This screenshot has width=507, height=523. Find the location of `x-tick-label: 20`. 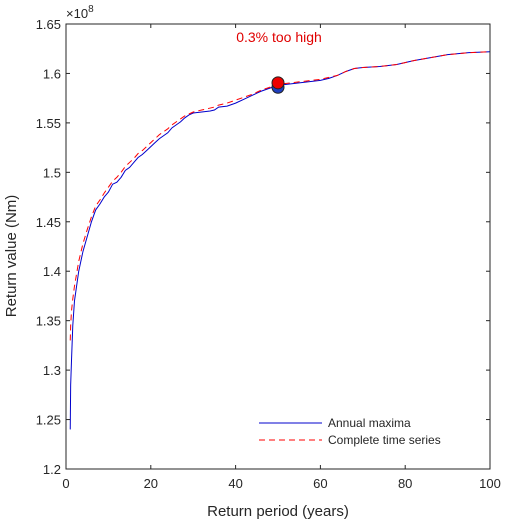

x-tick-label: 20 is located at coordinates (151, 483).